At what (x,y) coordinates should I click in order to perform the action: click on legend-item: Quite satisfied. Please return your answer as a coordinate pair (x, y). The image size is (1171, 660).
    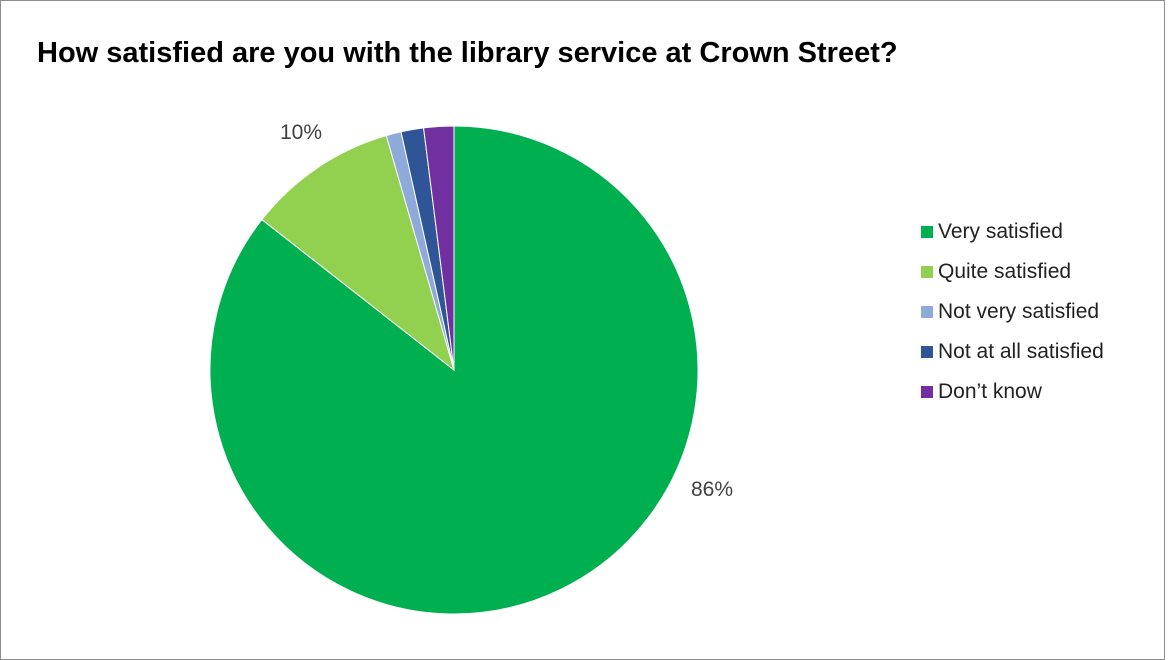
    Looking at the image, I should click on (1012, 272).